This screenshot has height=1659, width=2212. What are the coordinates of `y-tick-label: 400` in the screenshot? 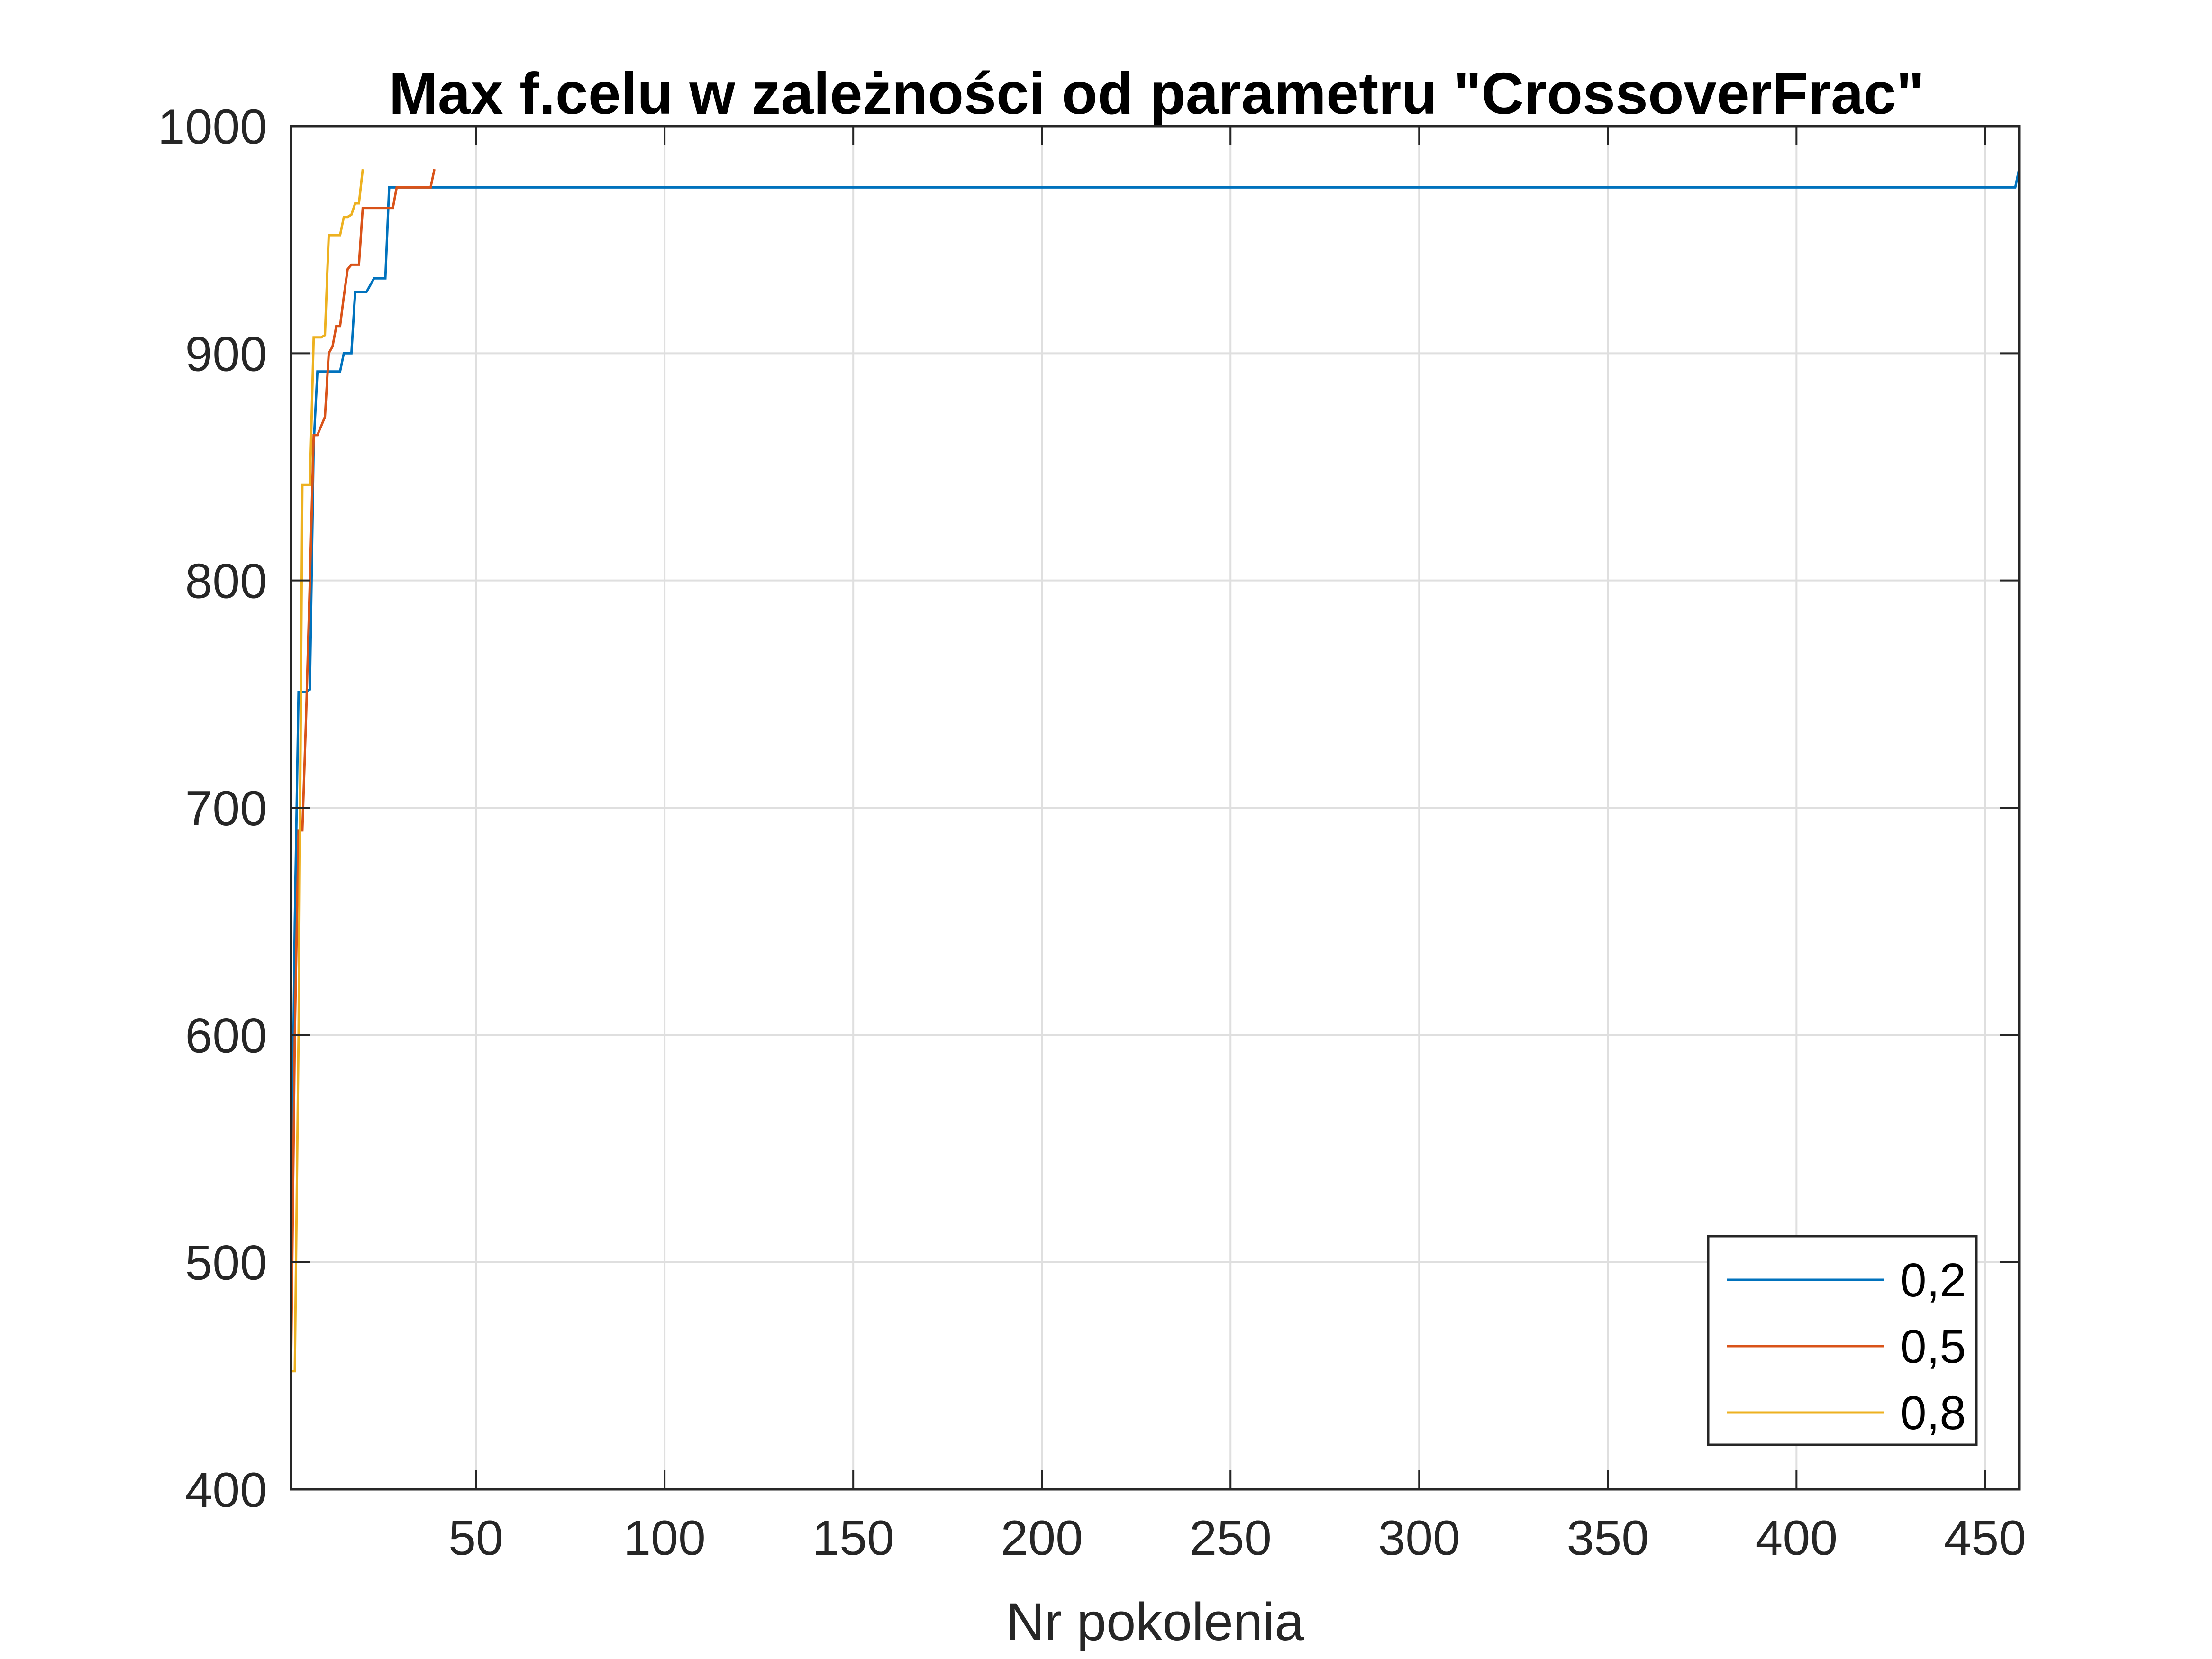 It's located at (226, 1490).